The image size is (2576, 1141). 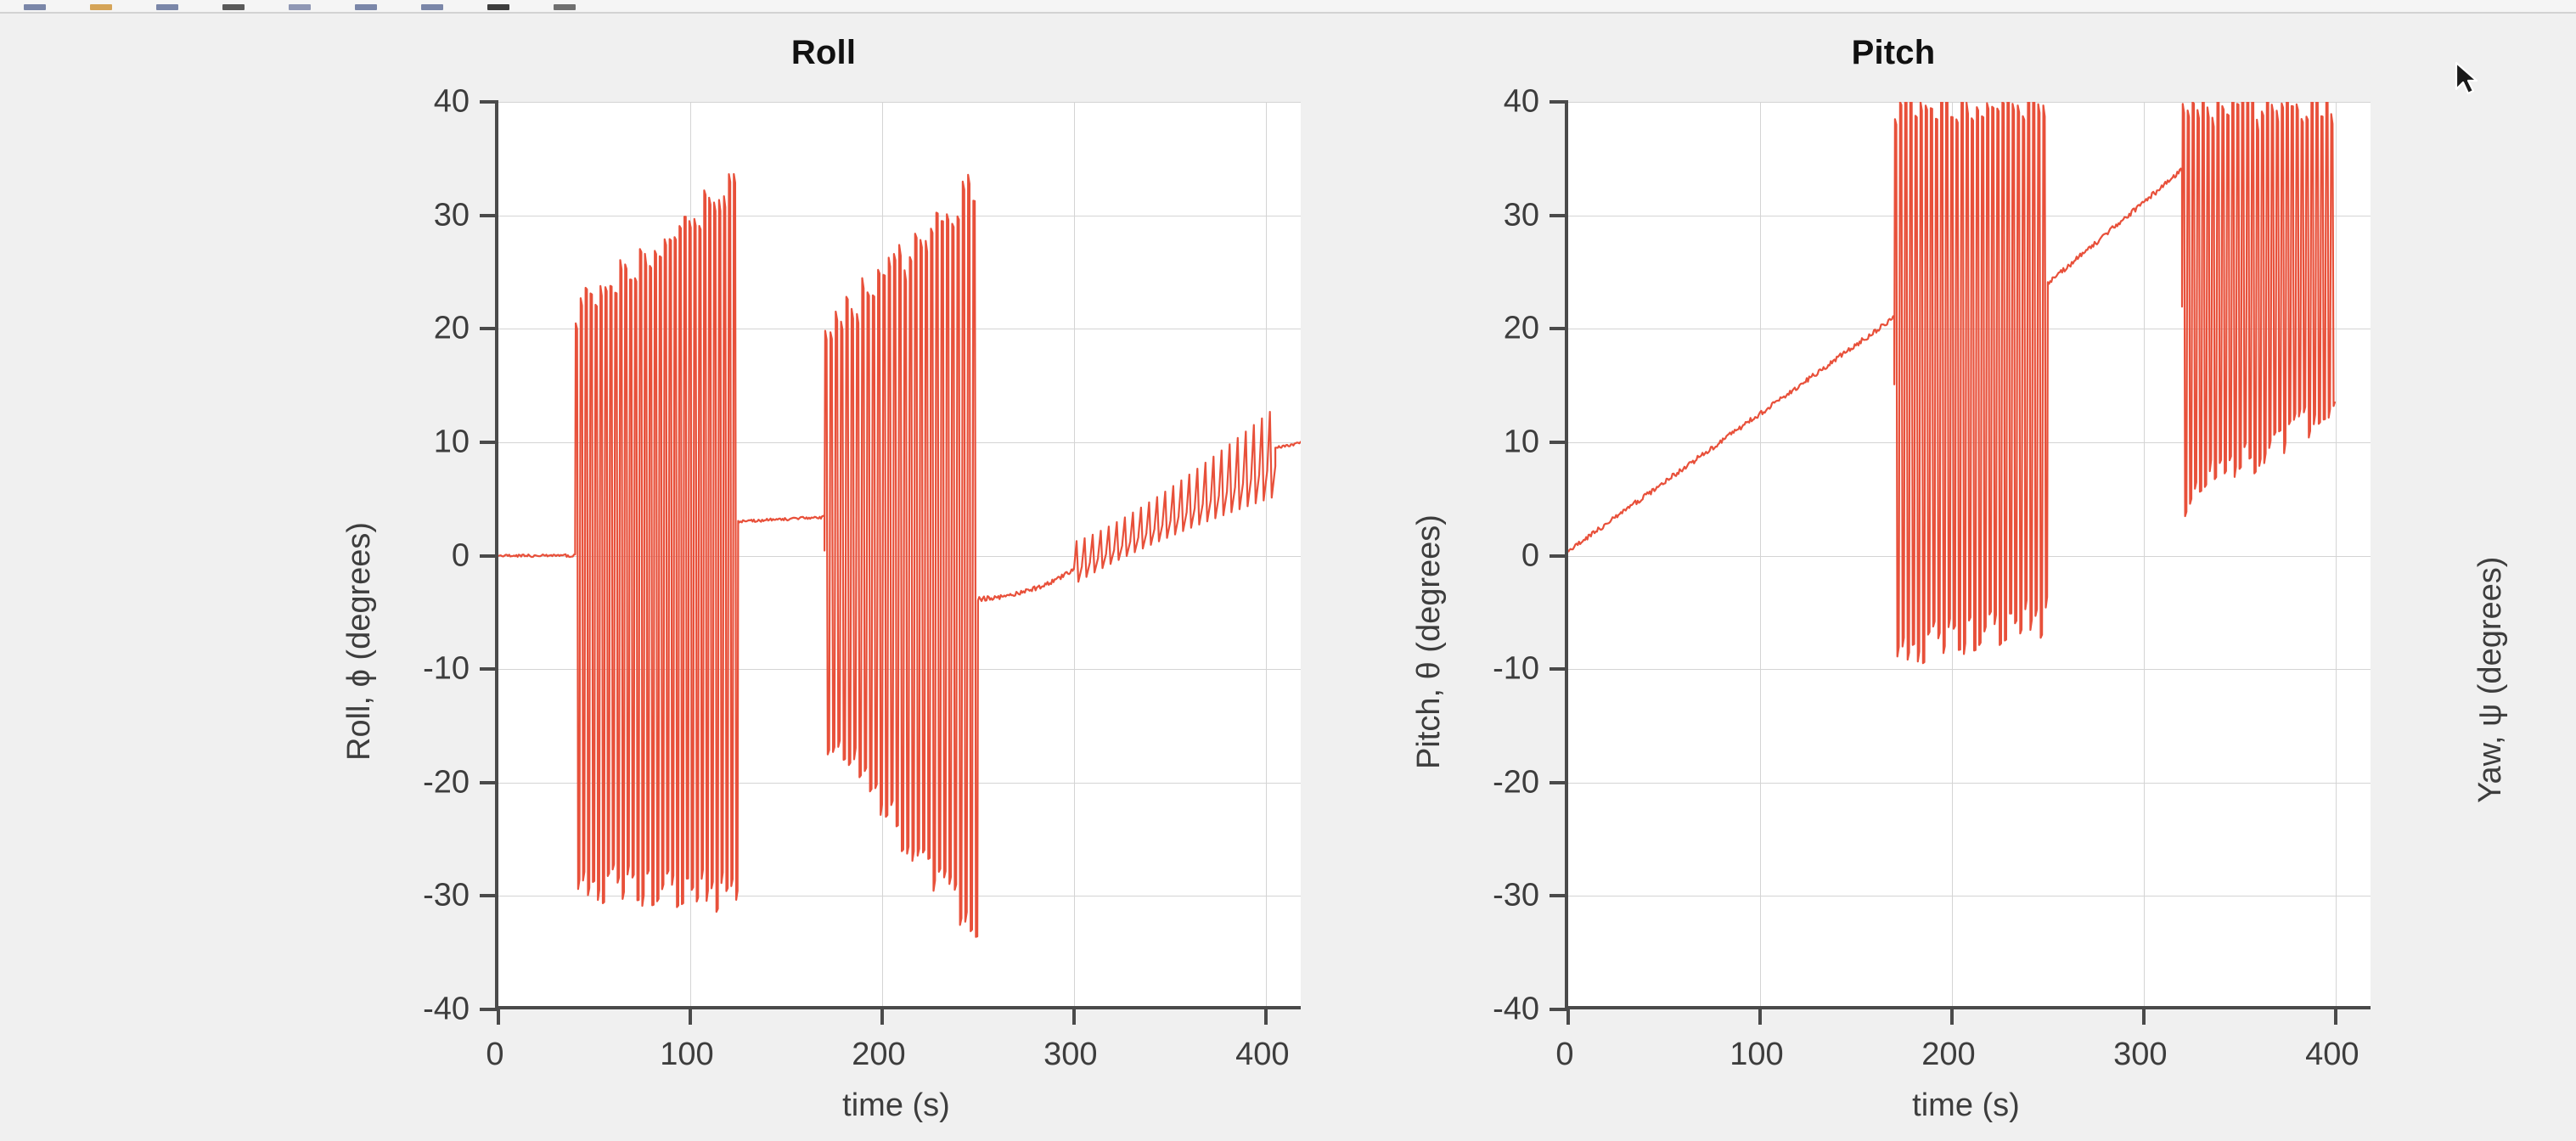 I want to click on data-trace, so click(x=1952, y=384).